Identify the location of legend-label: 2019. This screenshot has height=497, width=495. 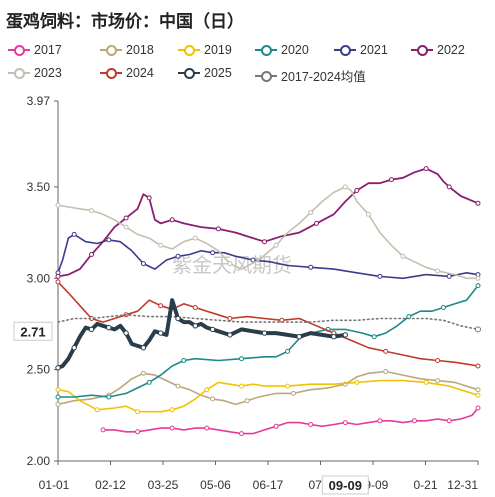
(218, 50).